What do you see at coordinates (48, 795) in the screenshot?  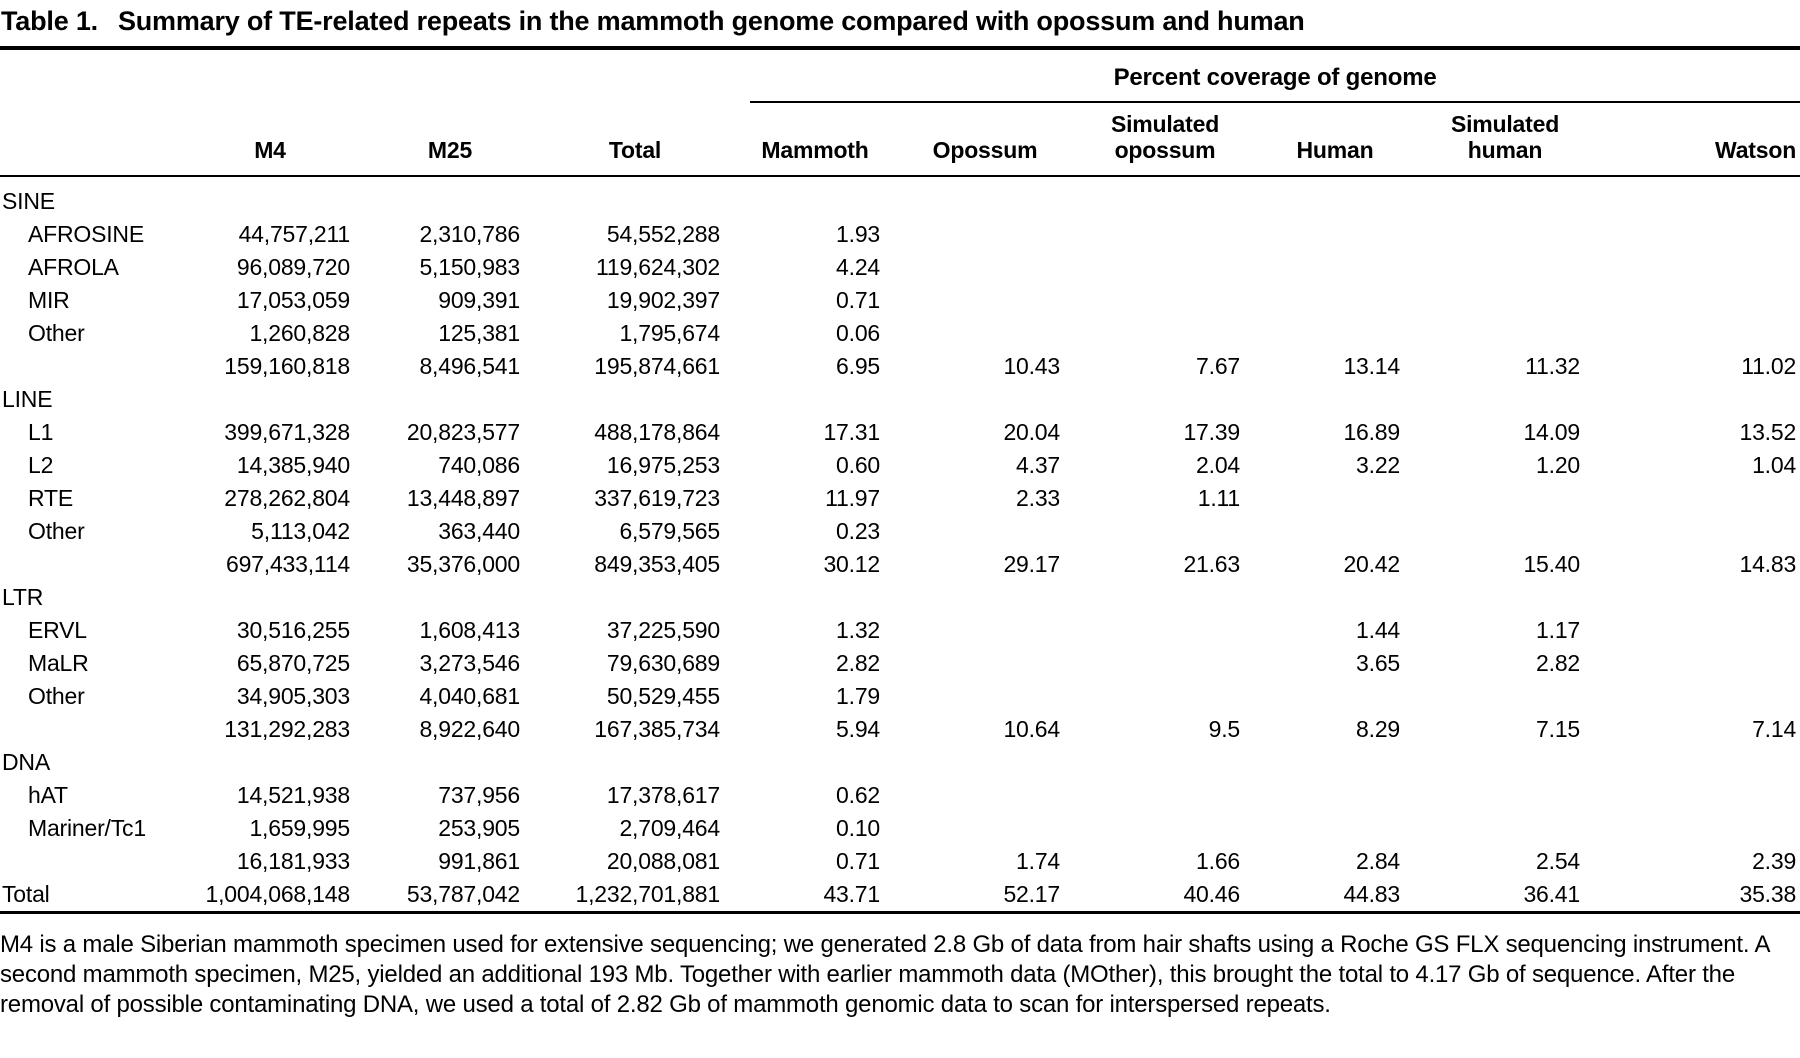 I see `row-label: hAT` at bounding box center [48, 795].